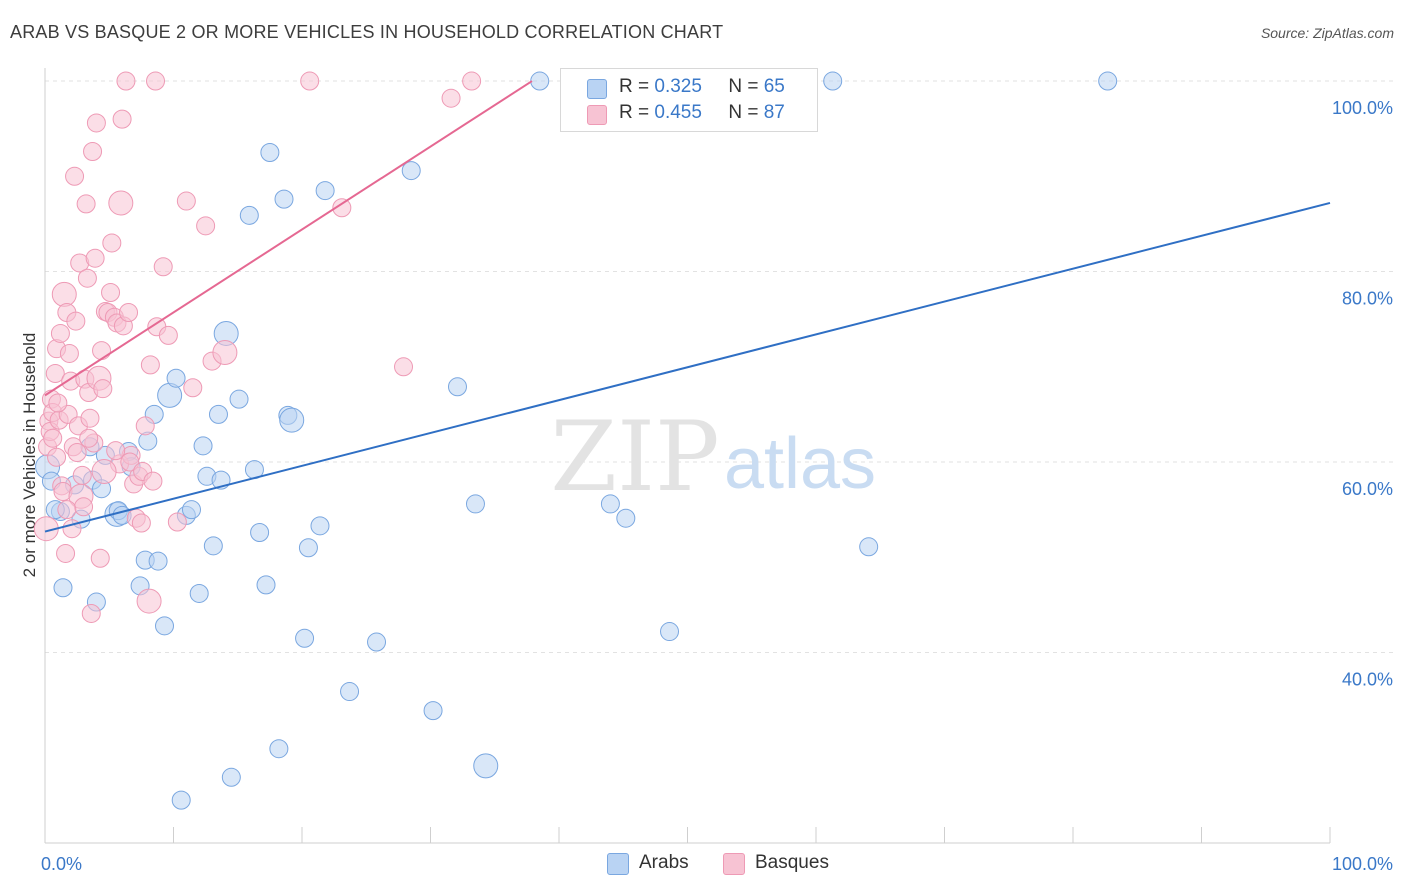 The image size is (1406, 892). Describe the element at coordinates (618, 864) in the screenshot. I see `arabs-legend-swatch` at that location.